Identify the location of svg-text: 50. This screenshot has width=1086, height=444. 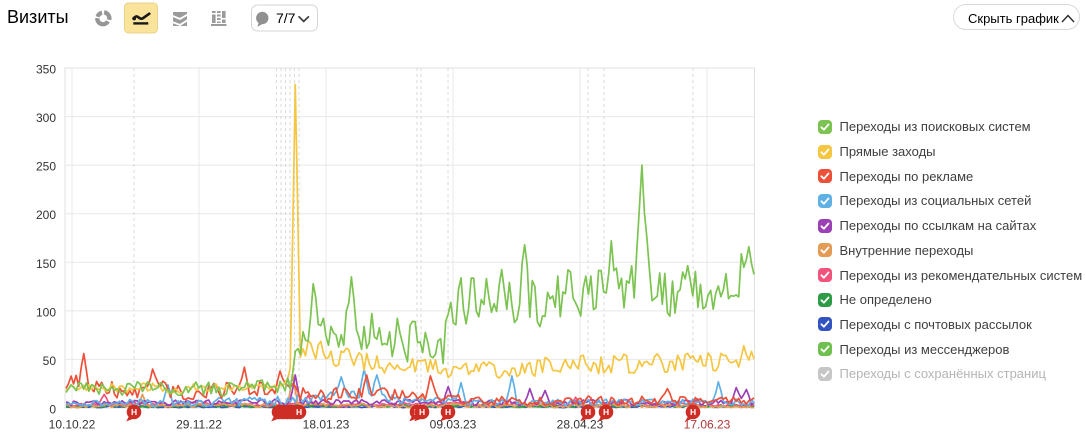
(50, 361).